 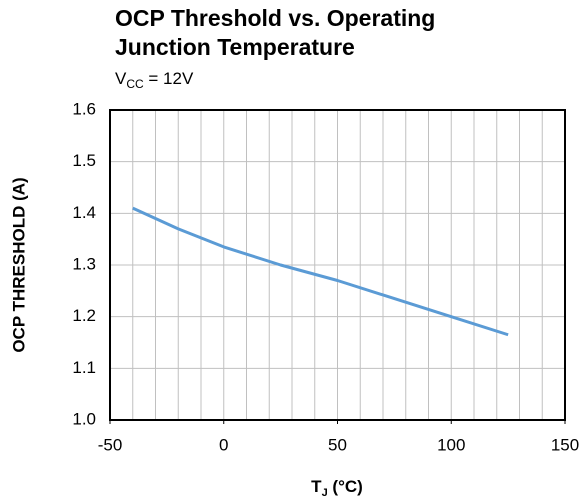 I want to click on x-tick-label: 50, so click(x=337, y=444).